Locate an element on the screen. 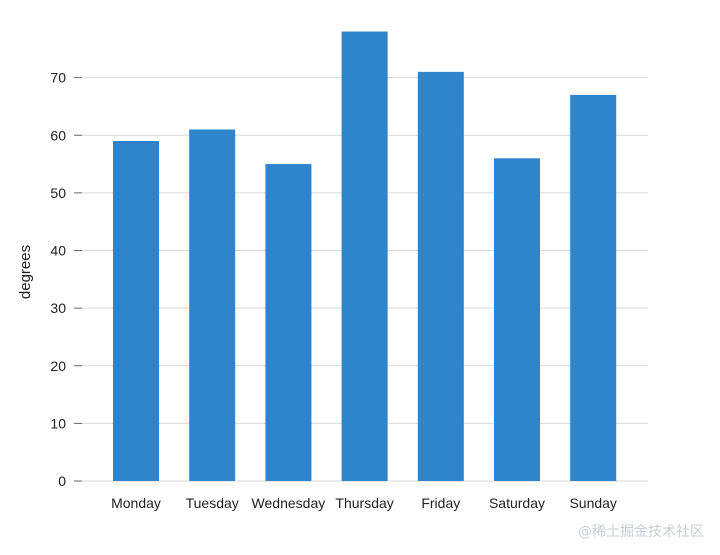  y-tick-label-60: 60 is located at coordinates (58, 135).